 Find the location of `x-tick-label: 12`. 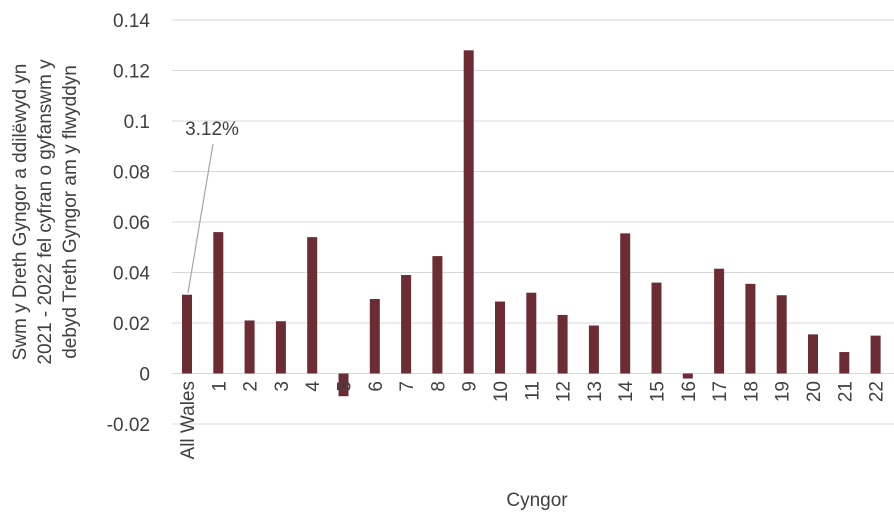

x-tick-label: 12 is located at coordinates (564, 391).